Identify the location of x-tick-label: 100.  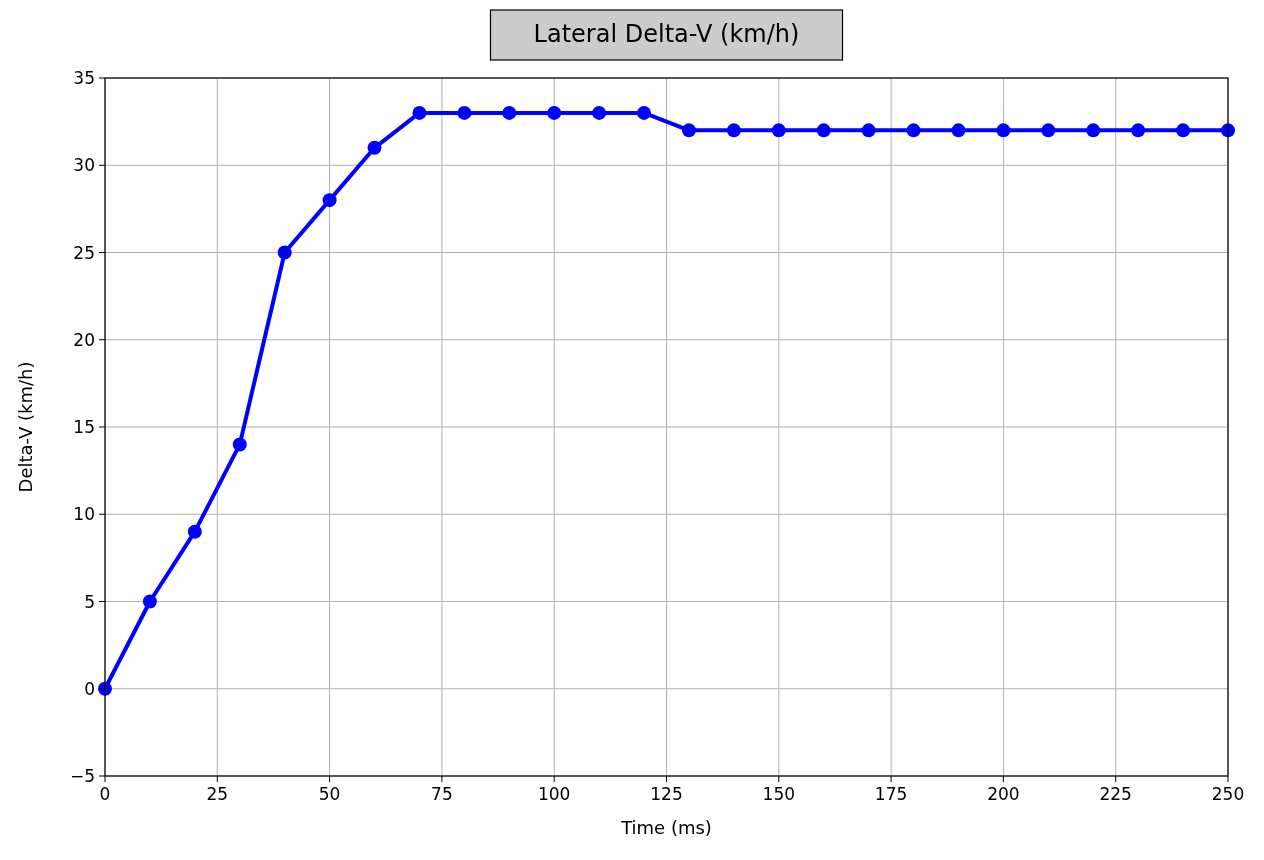
(554, 794).